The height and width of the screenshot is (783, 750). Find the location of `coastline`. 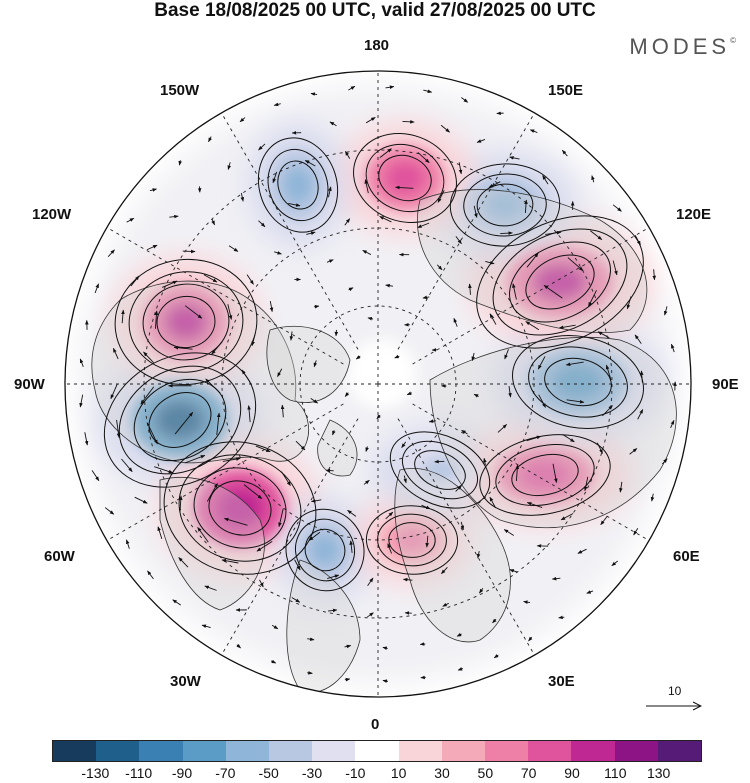

coastline is located at coordinates (337, 448).